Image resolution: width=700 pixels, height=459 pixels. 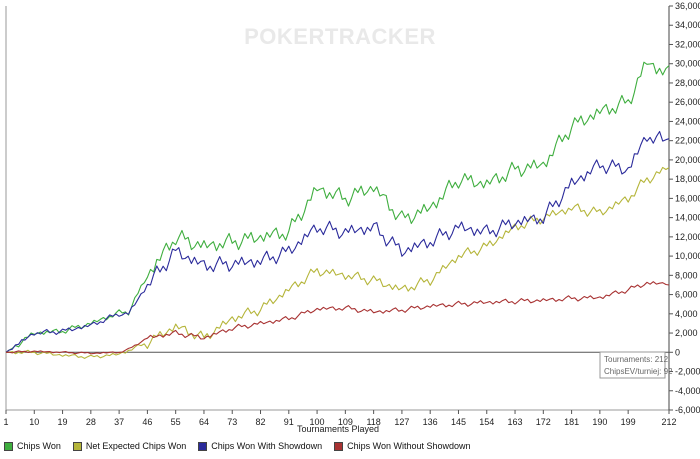 I want to click on legend-item: Net Expected Chips Won, so click(x=129, y=446).